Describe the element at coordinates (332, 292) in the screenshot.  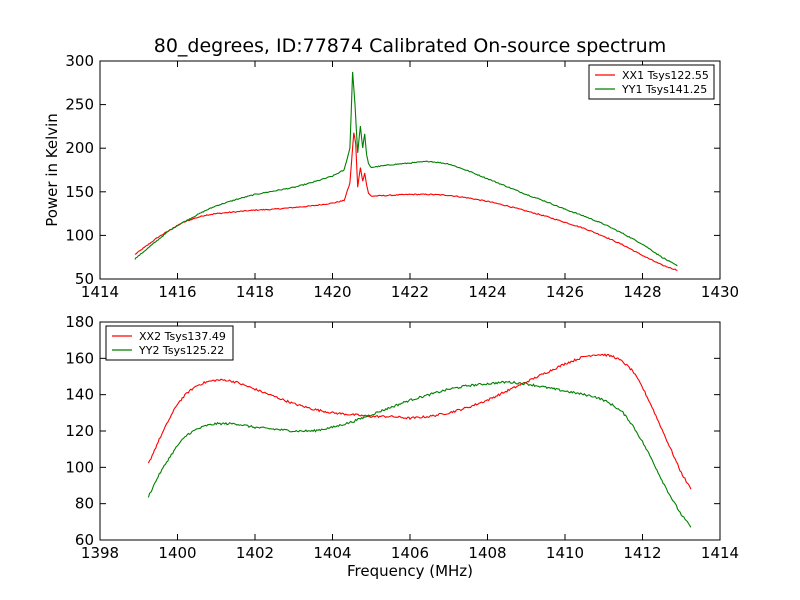
I see `top-x-tick-label: 1420` at that location.